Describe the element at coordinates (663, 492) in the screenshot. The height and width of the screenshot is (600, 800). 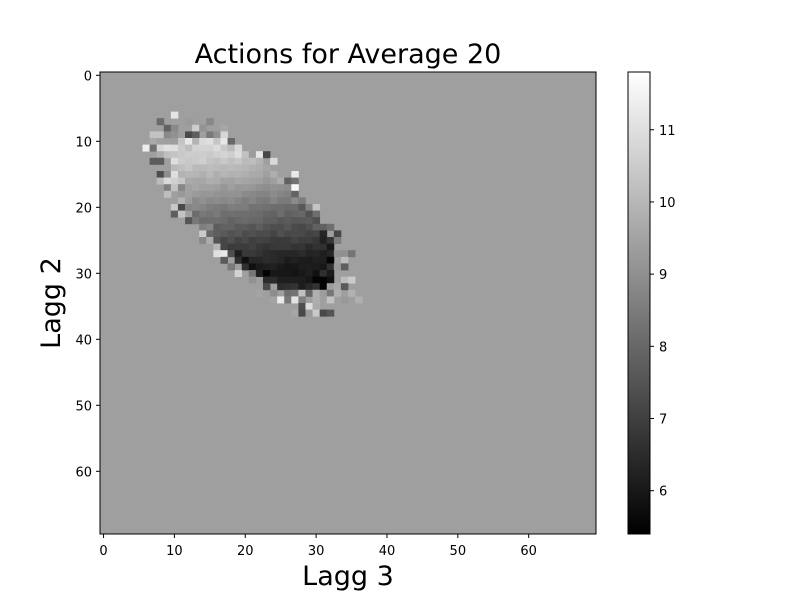
I see `colorbar-tick-label: 6` at that location.